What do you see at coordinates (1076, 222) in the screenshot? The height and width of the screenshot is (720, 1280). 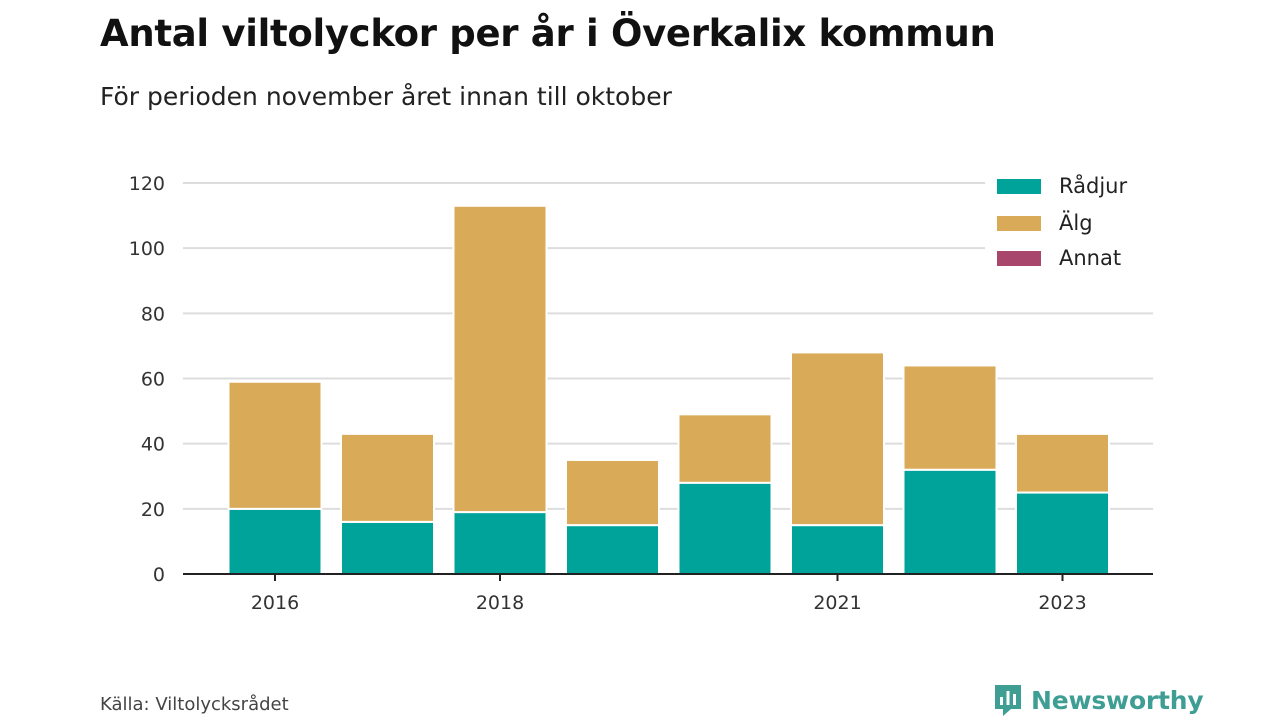 I see `legend-label: Älg` at bounding box center [1076, 222].